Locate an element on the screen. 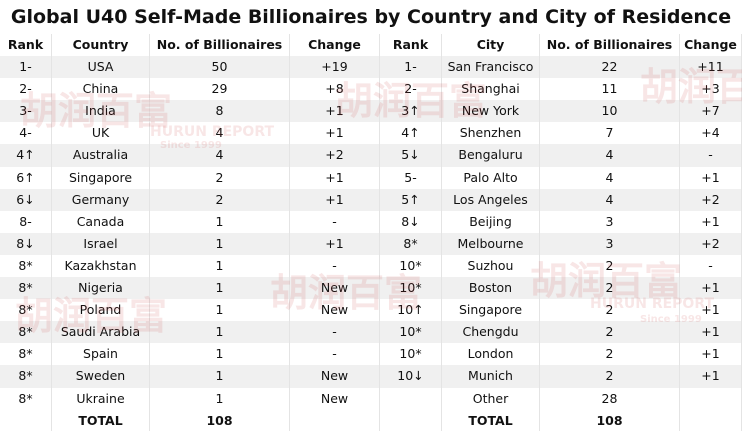 This screenshot has width=742, height=431. table-cell: Bengaluru is located at coordinates (491, 155).